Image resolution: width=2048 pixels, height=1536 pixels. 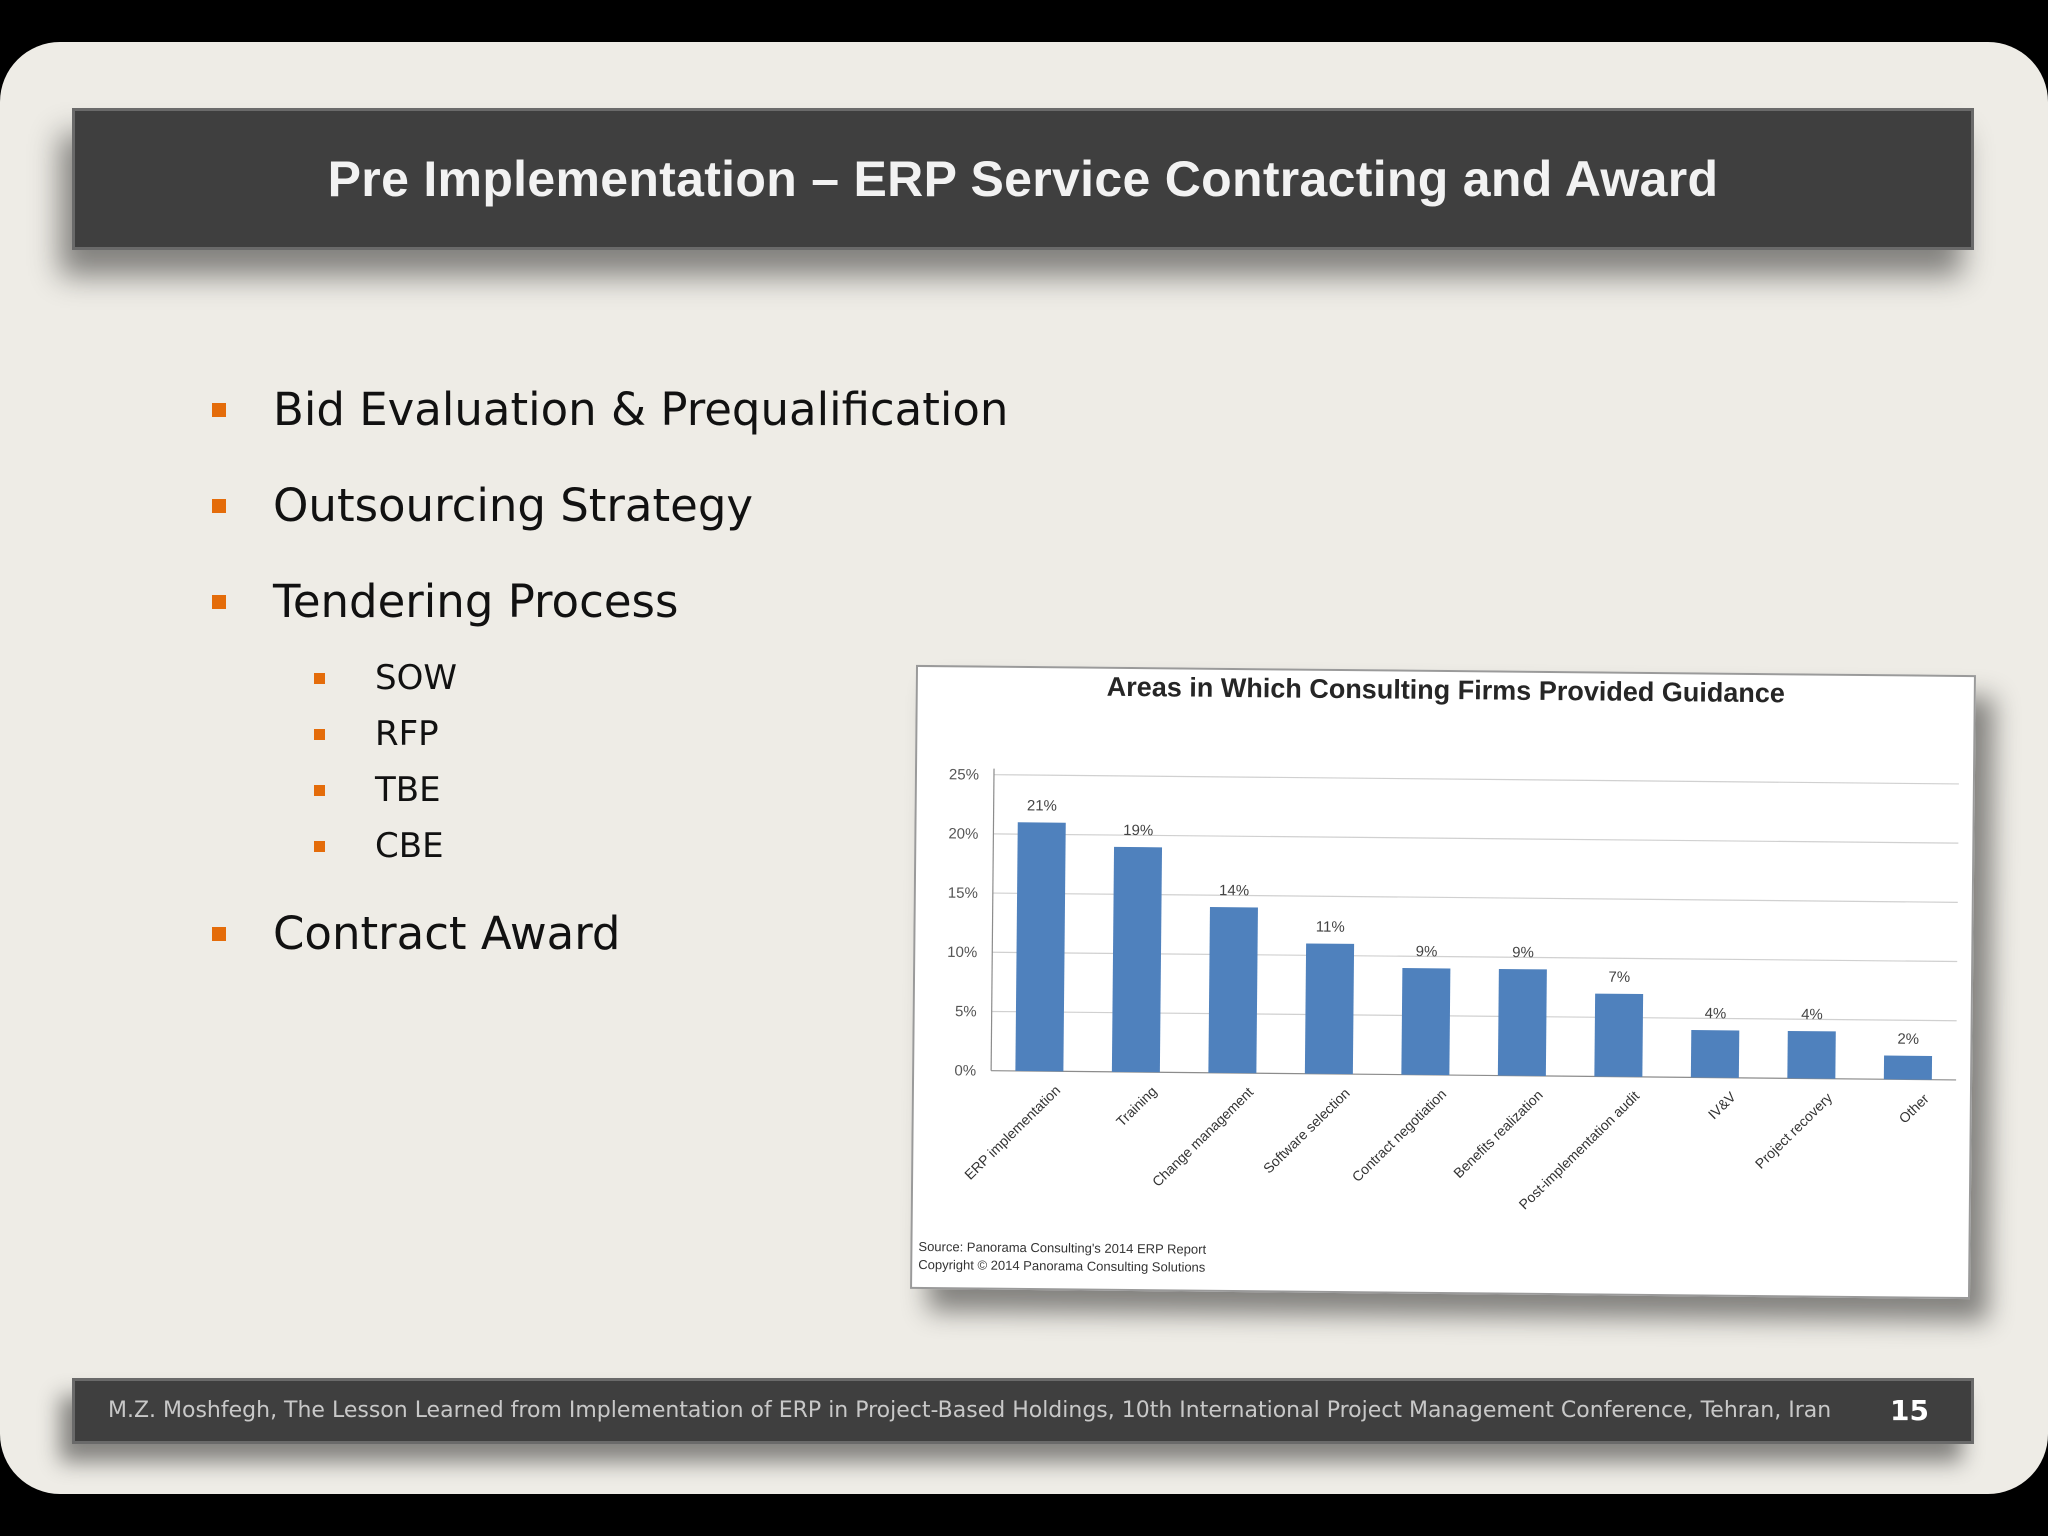 What do you see at coordinates (609, 734) in the screenshot?
I see `sub-bullet-item: RFP` at bounding box center [609, 734].